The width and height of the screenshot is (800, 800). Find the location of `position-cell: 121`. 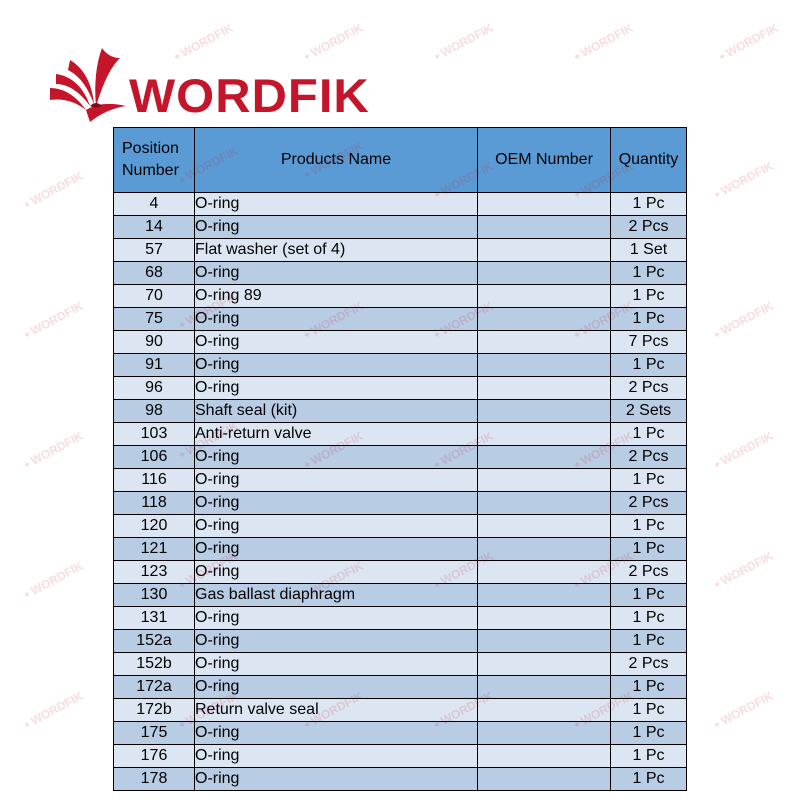

position-cell: 121 is located at coordinates (154, 549).